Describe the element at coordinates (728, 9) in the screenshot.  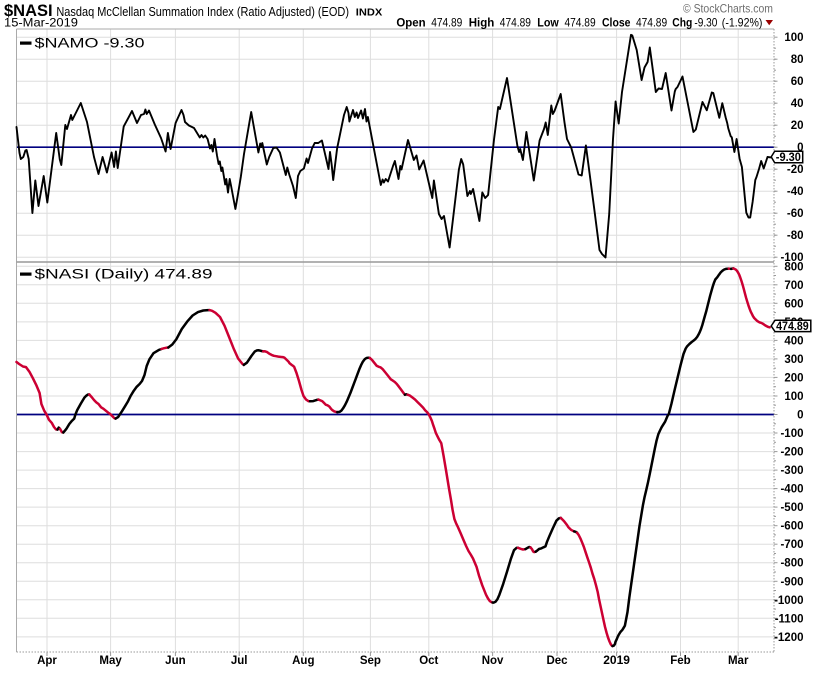
I see `svg-text: © StockCharts.com` at that location.